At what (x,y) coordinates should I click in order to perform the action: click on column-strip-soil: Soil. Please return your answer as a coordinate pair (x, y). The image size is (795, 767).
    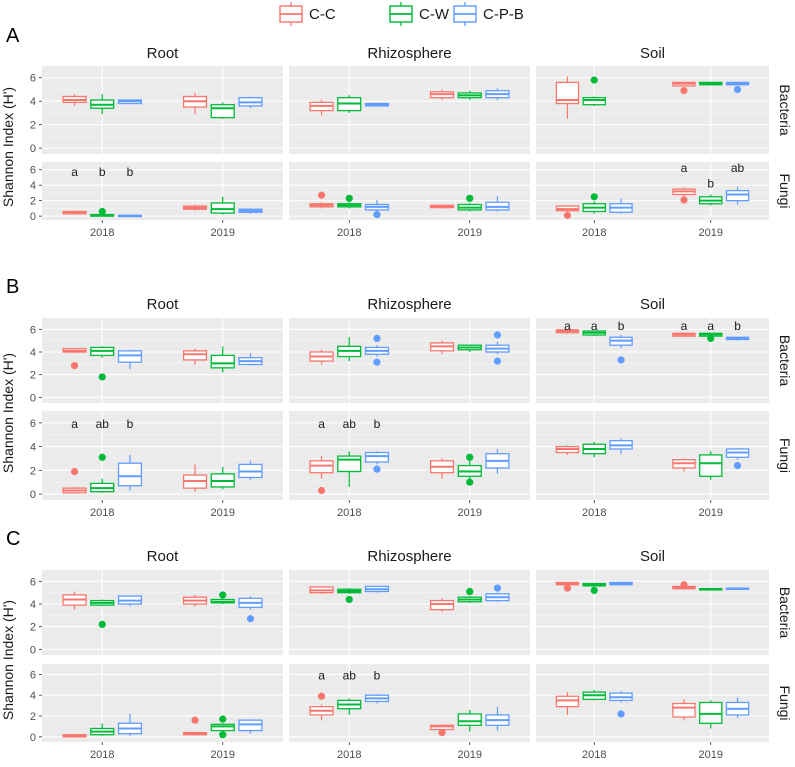
    Looking at the image, I should click on (652, 304).